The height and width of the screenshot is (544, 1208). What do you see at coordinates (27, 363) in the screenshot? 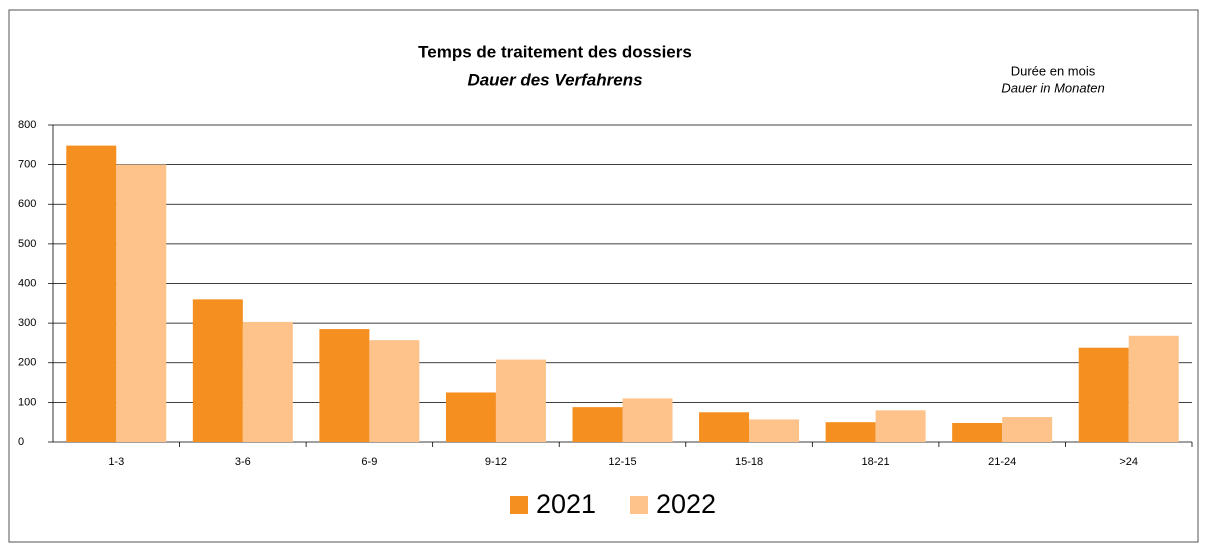
I see `y-tick-label: 200` at bounding box center [27, 363].